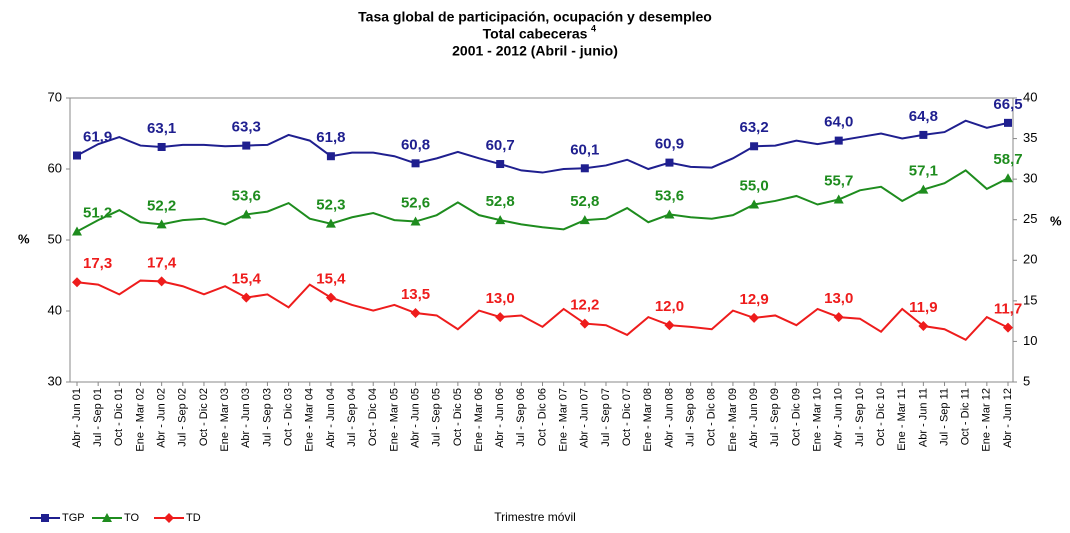 The height and width of the screenshot is (533, 1070). What do you see at coordinates (55, 96) in the screenshot?
I see `y-tick-label: 70` at bounding box center [55, 96].